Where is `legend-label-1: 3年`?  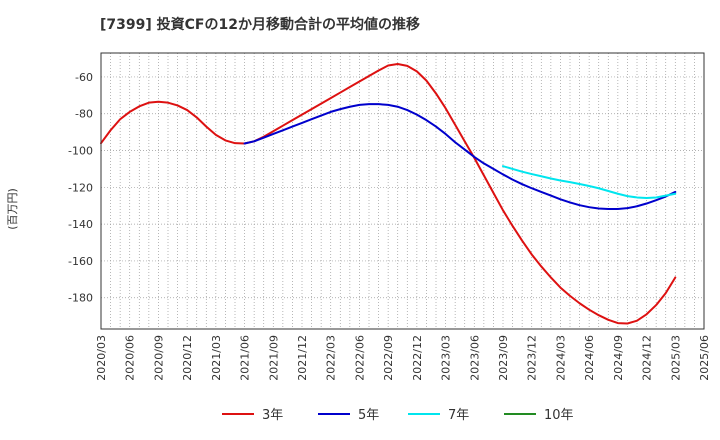 legend-label-1: 3年 is located at coordinates (272, 415).